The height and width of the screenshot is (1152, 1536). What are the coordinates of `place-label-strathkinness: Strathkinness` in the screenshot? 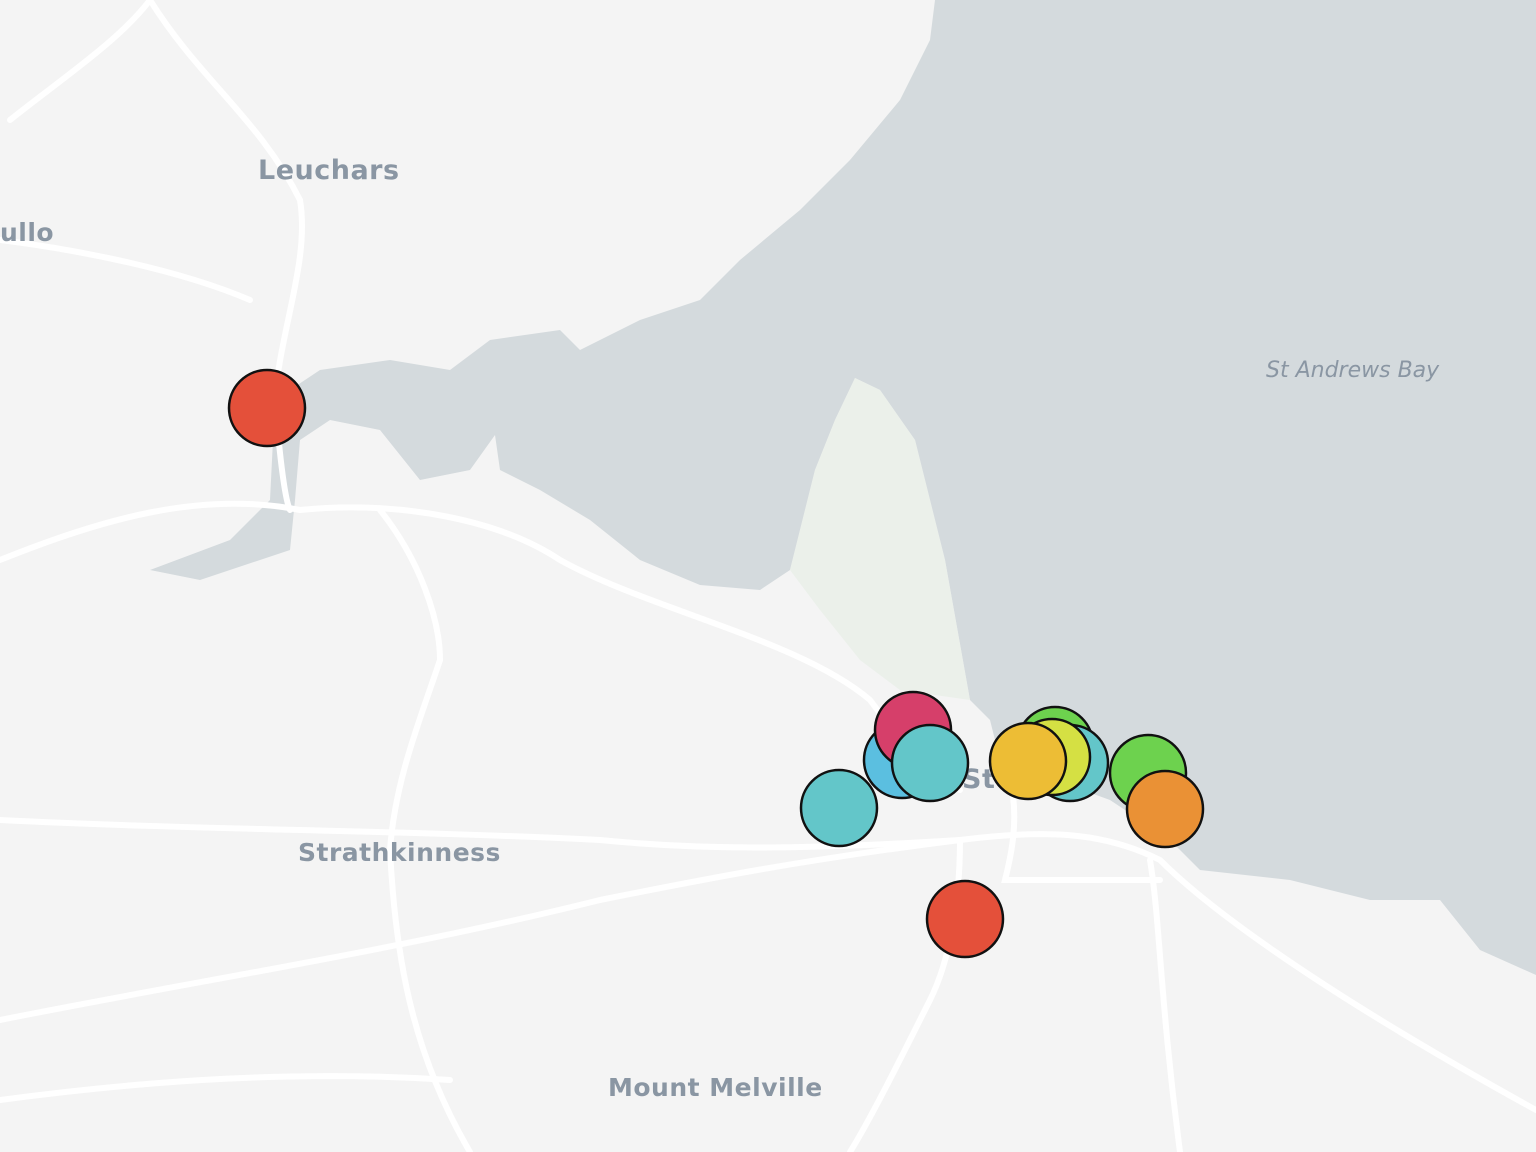 It's located at (399, 852).